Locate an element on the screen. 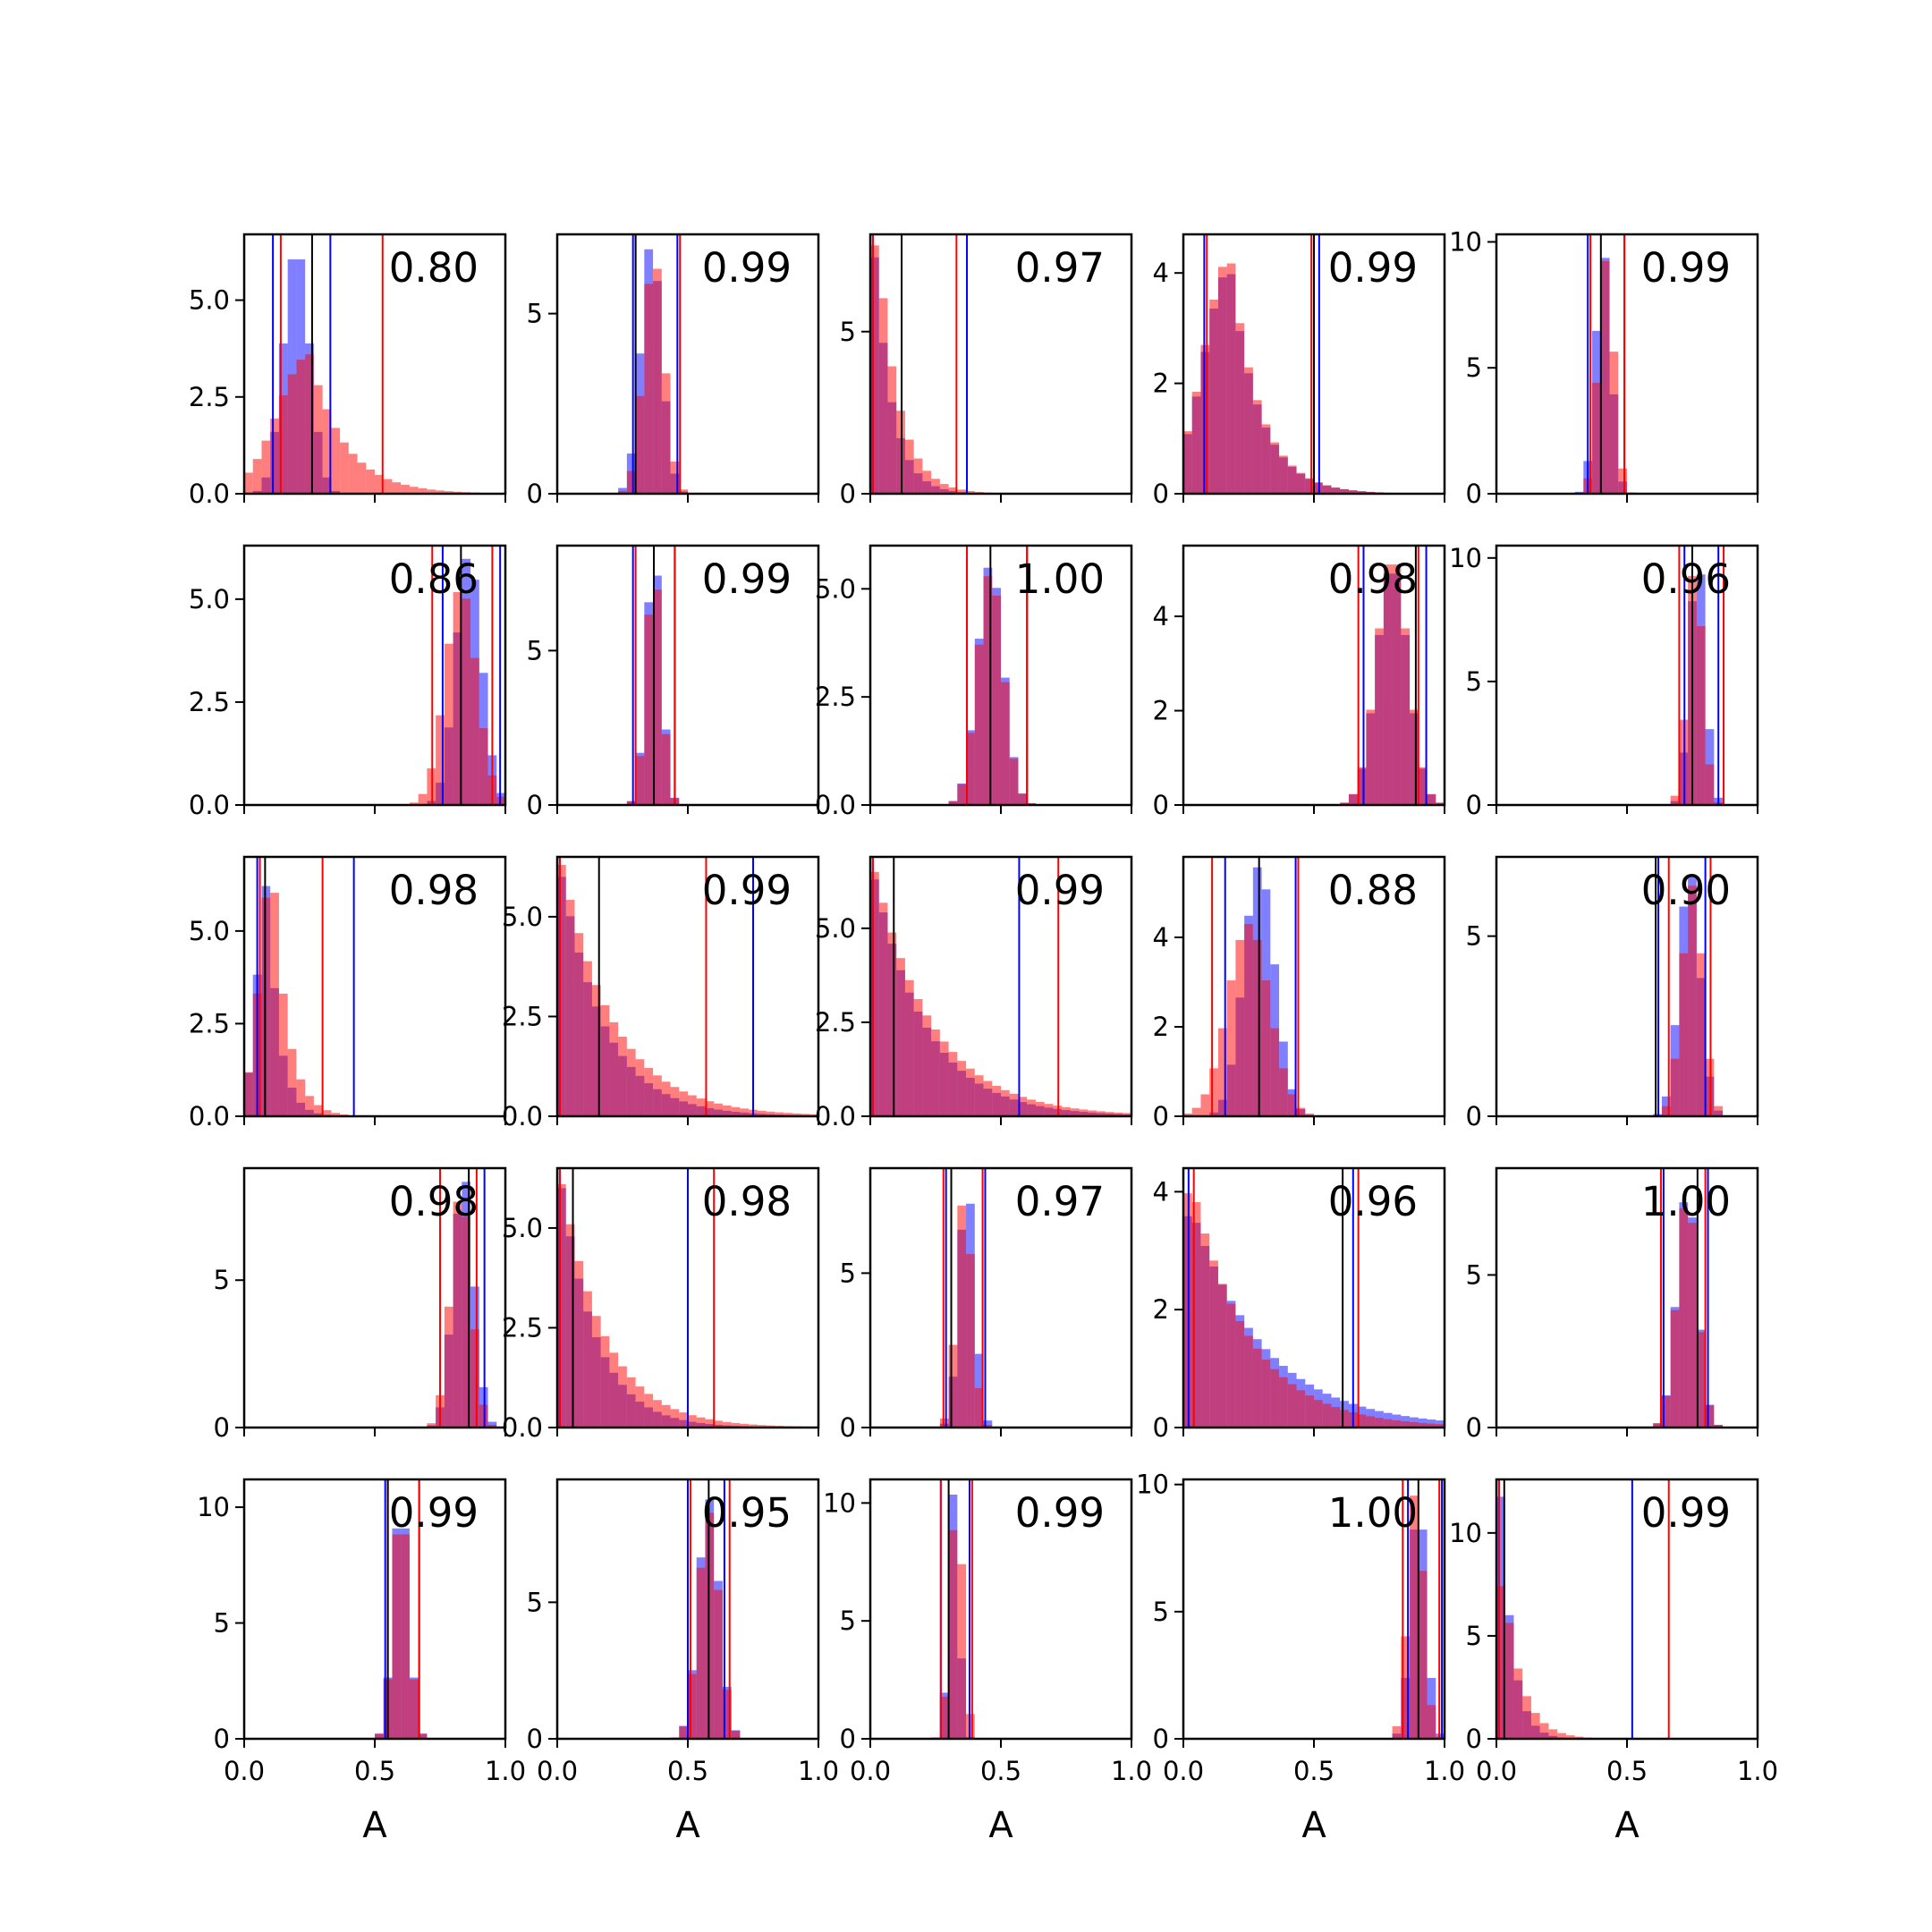 The height and width of the screenshot is (1932, 1932). panel-annotation: 1.00 is located at coordinates (1686, 1201).